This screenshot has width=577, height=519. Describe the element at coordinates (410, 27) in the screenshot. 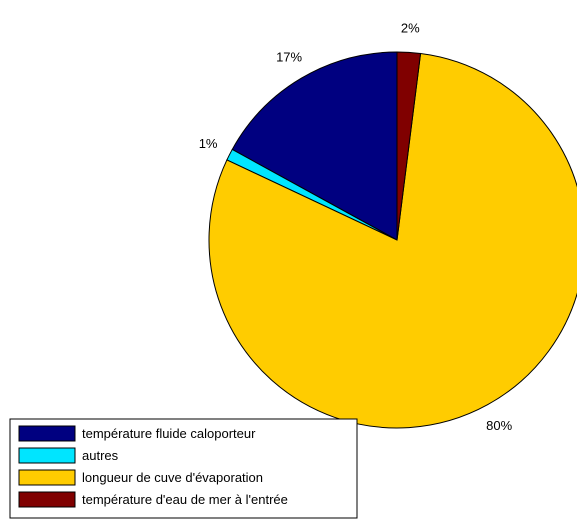

I see `slice-percent-label-3: 2%` at that location.